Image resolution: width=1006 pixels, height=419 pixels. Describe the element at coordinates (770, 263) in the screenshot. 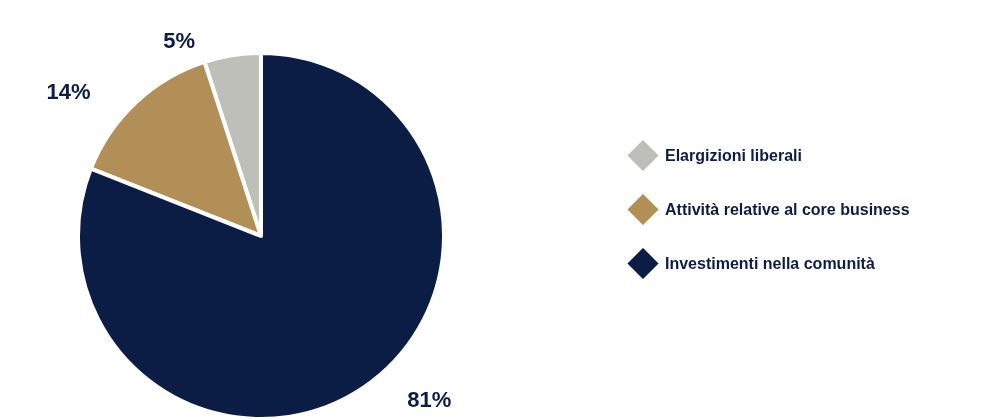

I see `legend-label: Investimenti nella comunità` at that location.